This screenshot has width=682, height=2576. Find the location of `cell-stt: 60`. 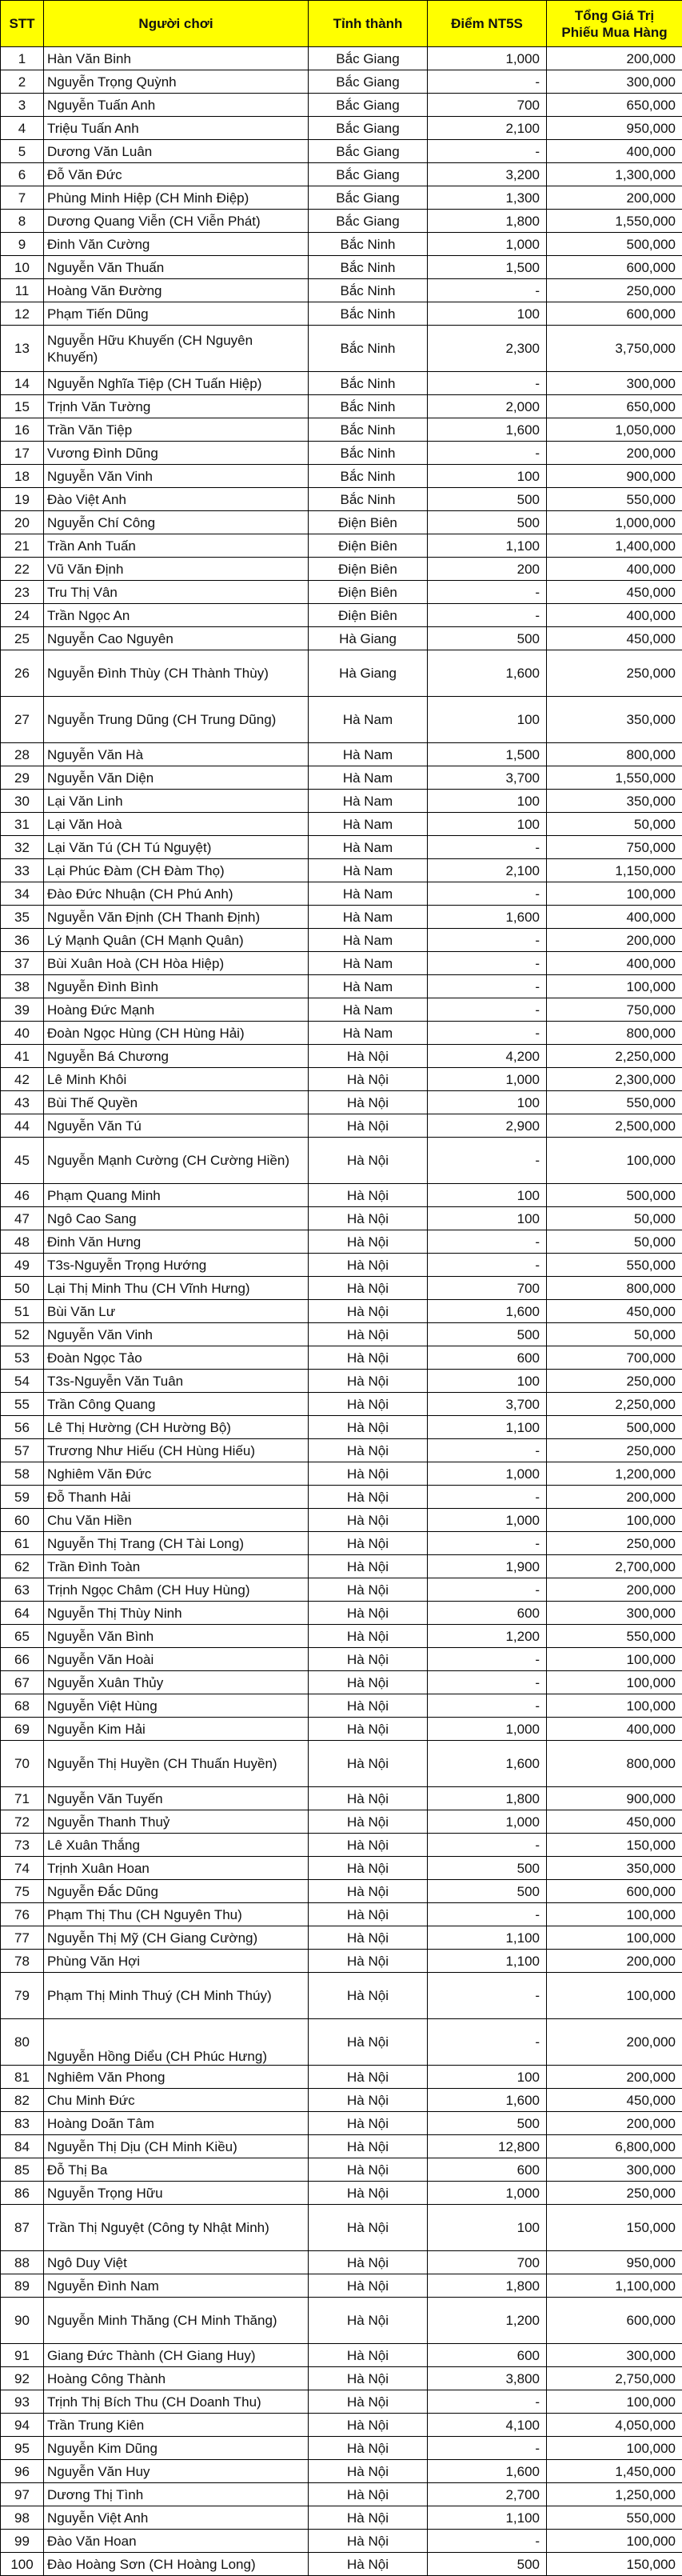

cell-stt: 60 is located at coordinates (22, 1520).